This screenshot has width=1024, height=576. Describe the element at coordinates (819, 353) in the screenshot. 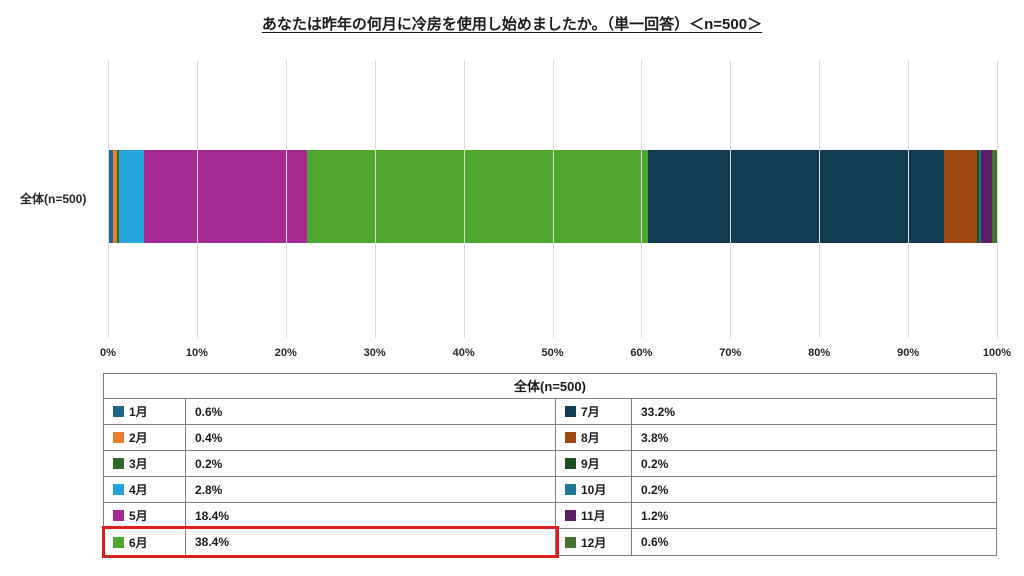

I see `x-axis-tick-label: 80%` at that location.